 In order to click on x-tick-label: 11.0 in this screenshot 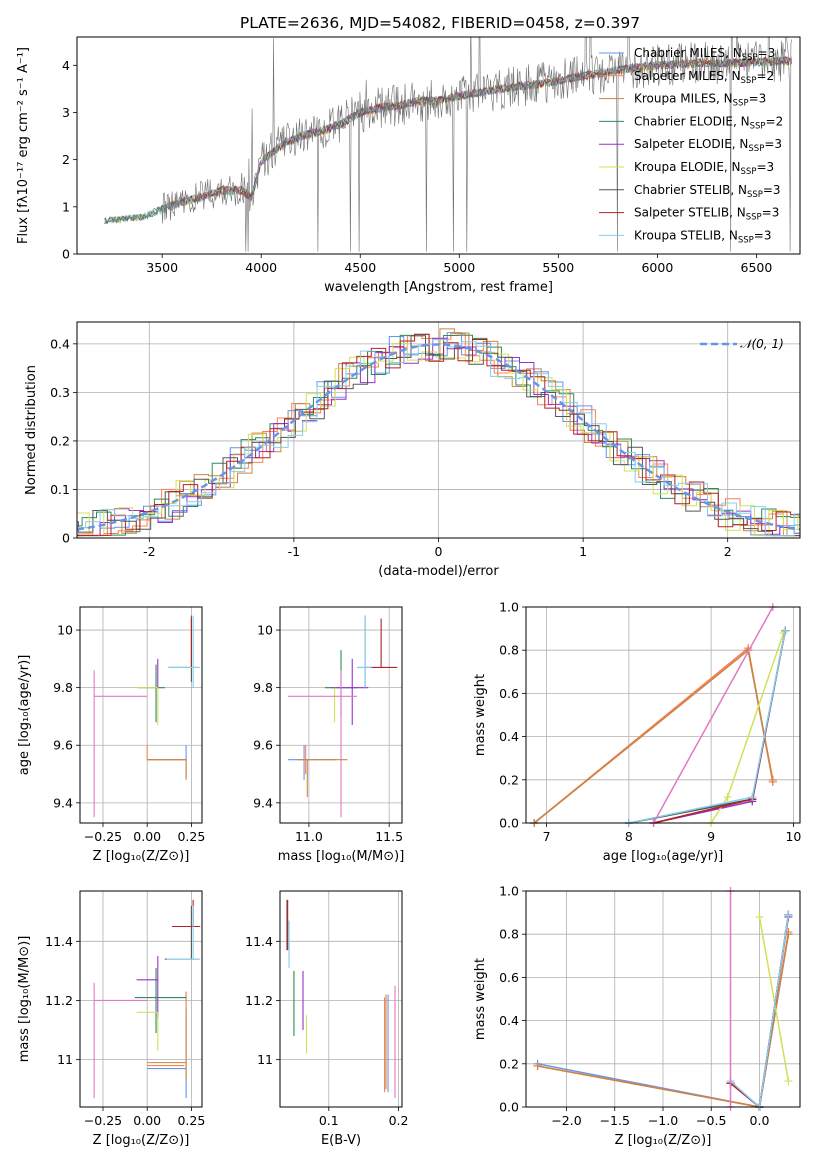, I will do `click(309, 836)`.